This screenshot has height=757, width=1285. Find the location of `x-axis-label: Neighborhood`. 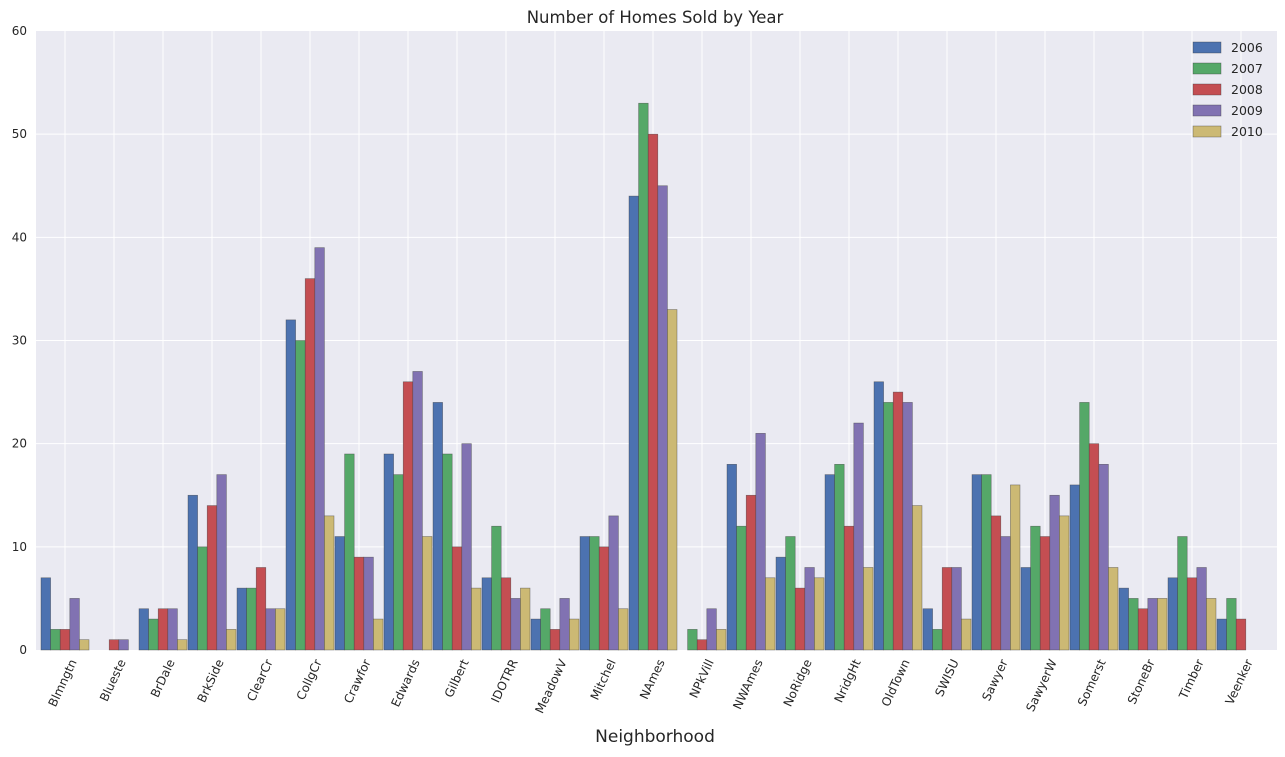

x-axis-label: Neighborhood is located at coordinates (655, 737).